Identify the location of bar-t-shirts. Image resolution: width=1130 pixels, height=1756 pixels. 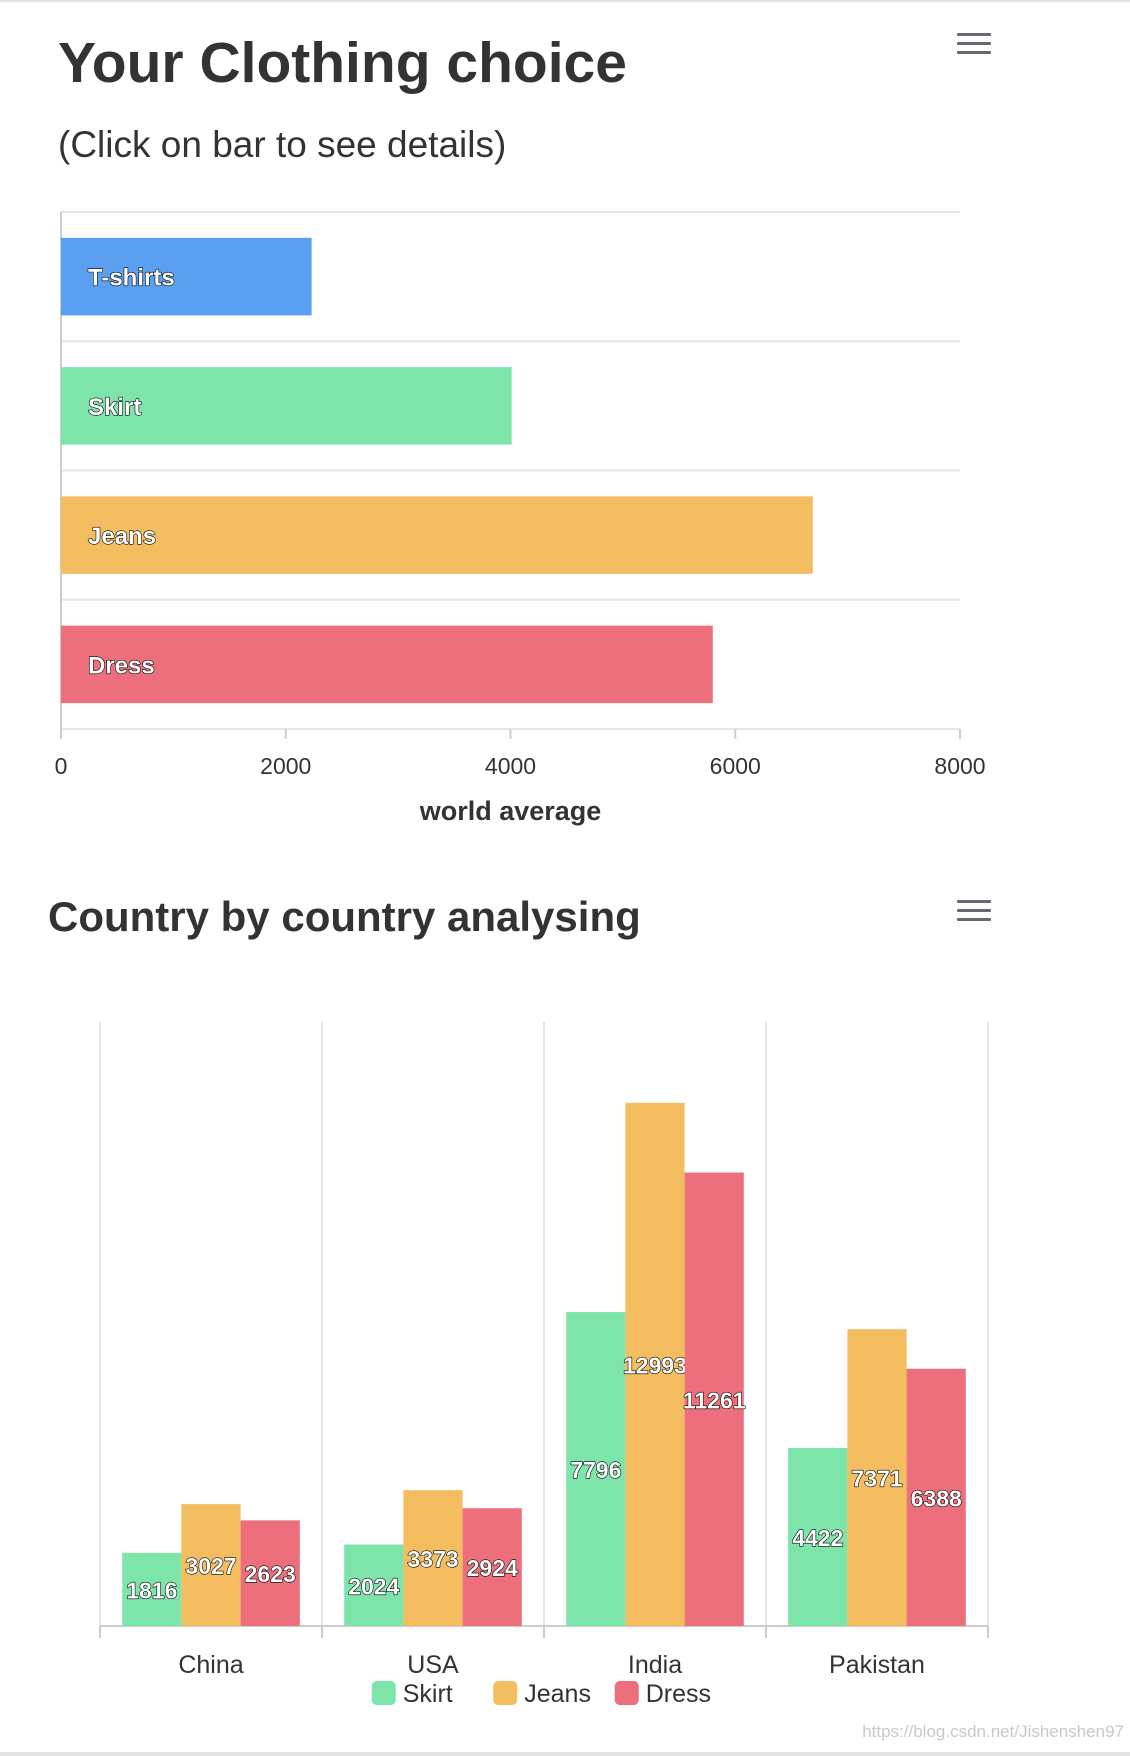
(186, 276).